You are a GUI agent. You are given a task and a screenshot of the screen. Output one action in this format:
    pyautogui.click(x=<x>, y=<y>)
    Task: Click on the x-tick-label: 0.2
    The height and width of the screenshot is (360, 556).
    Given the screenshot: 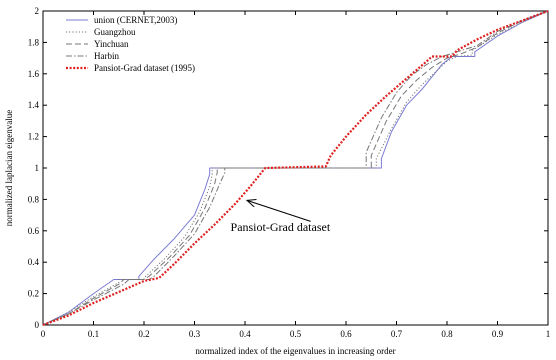 What is the action you would take?
    pyautogui.click(x=143, y=334)
    